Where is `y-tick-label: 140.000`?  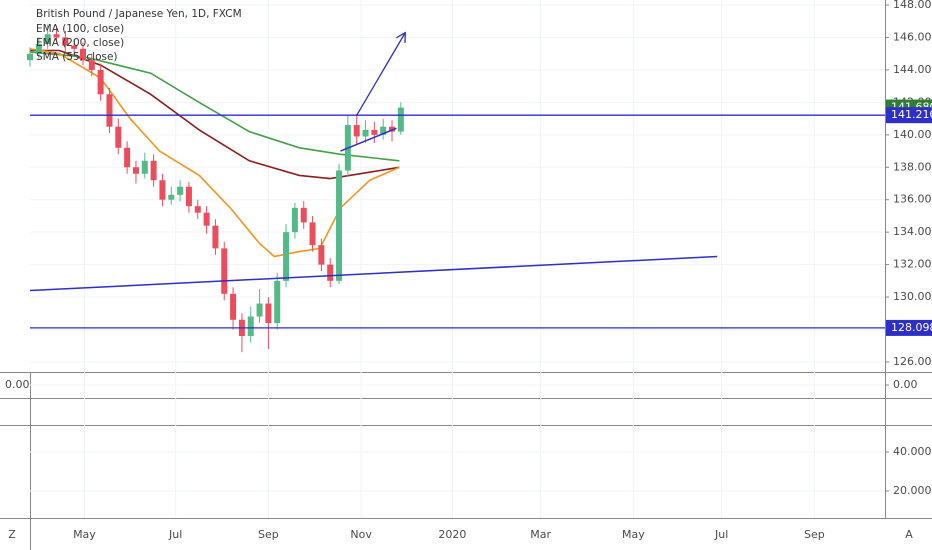
y-tick-label: 140.000 is located at coordinates (912, 134).